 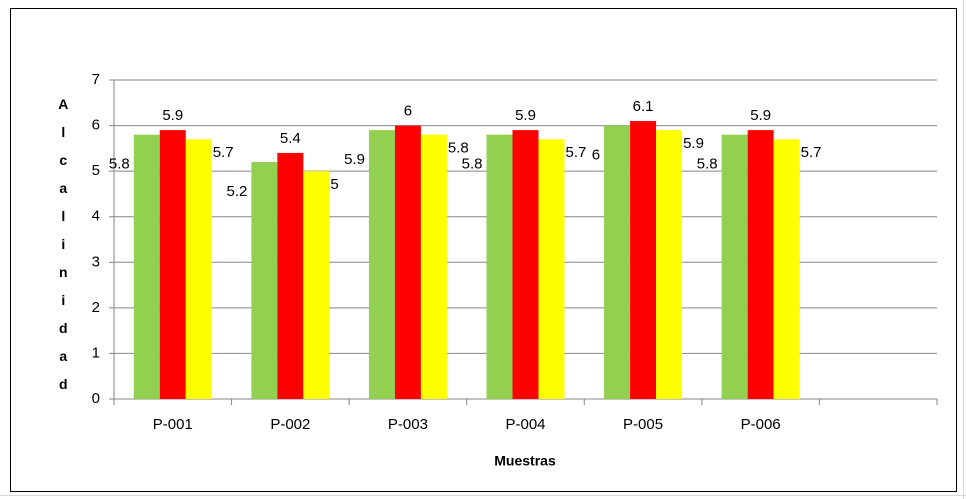 What do you see at coordinates (173, 424) in the screenshot?
I see `x-tick-label: P-001` at bounding box center [173, 424].